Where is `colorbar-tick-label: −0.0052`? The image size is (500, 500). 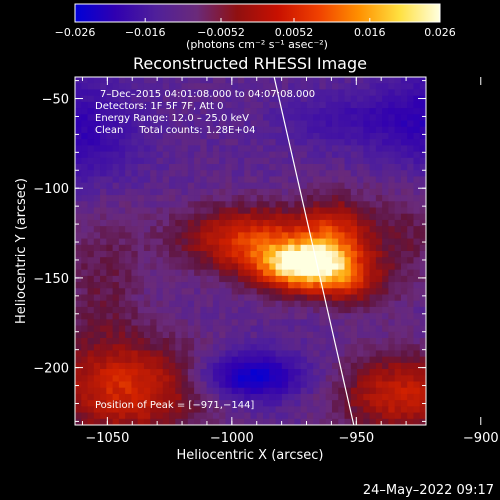 colorbar-tick-label: −0.0052 is located at coordinates (221, 32).